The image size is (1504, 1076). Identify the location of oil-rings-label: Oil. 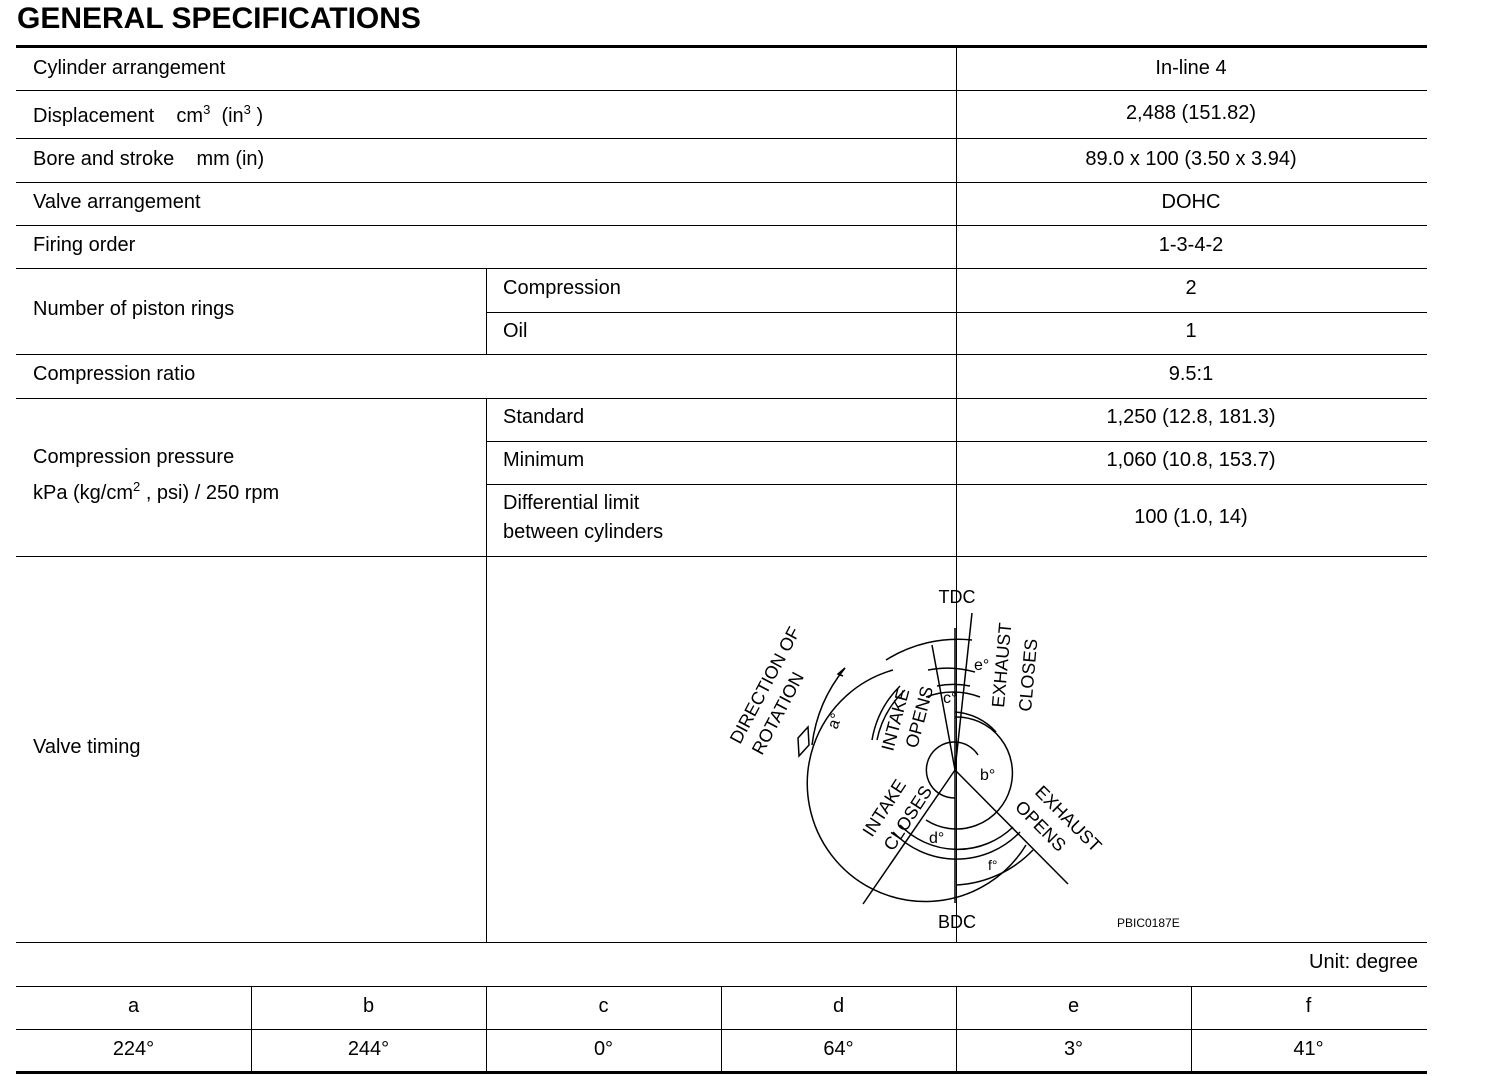
(515, 331).